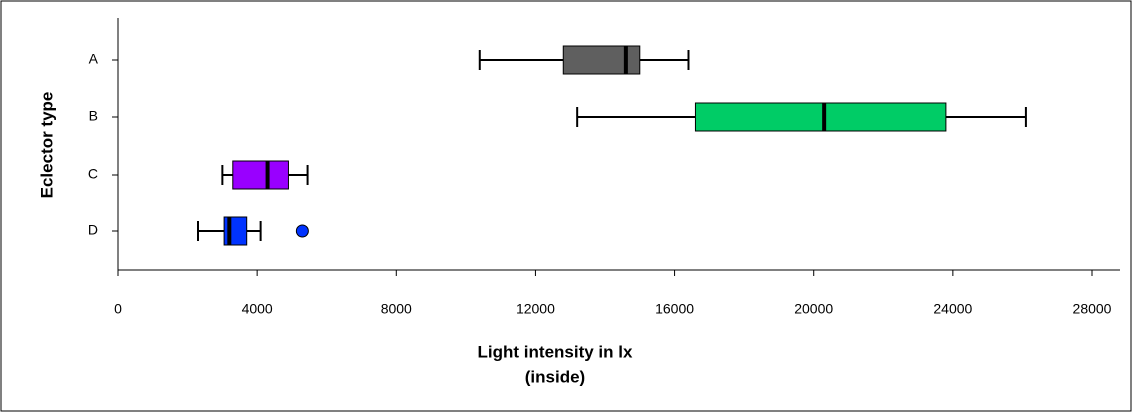 This screenshot has height=412, width=1132. I want to click on x-tick-label: 0, so click(118, 309).